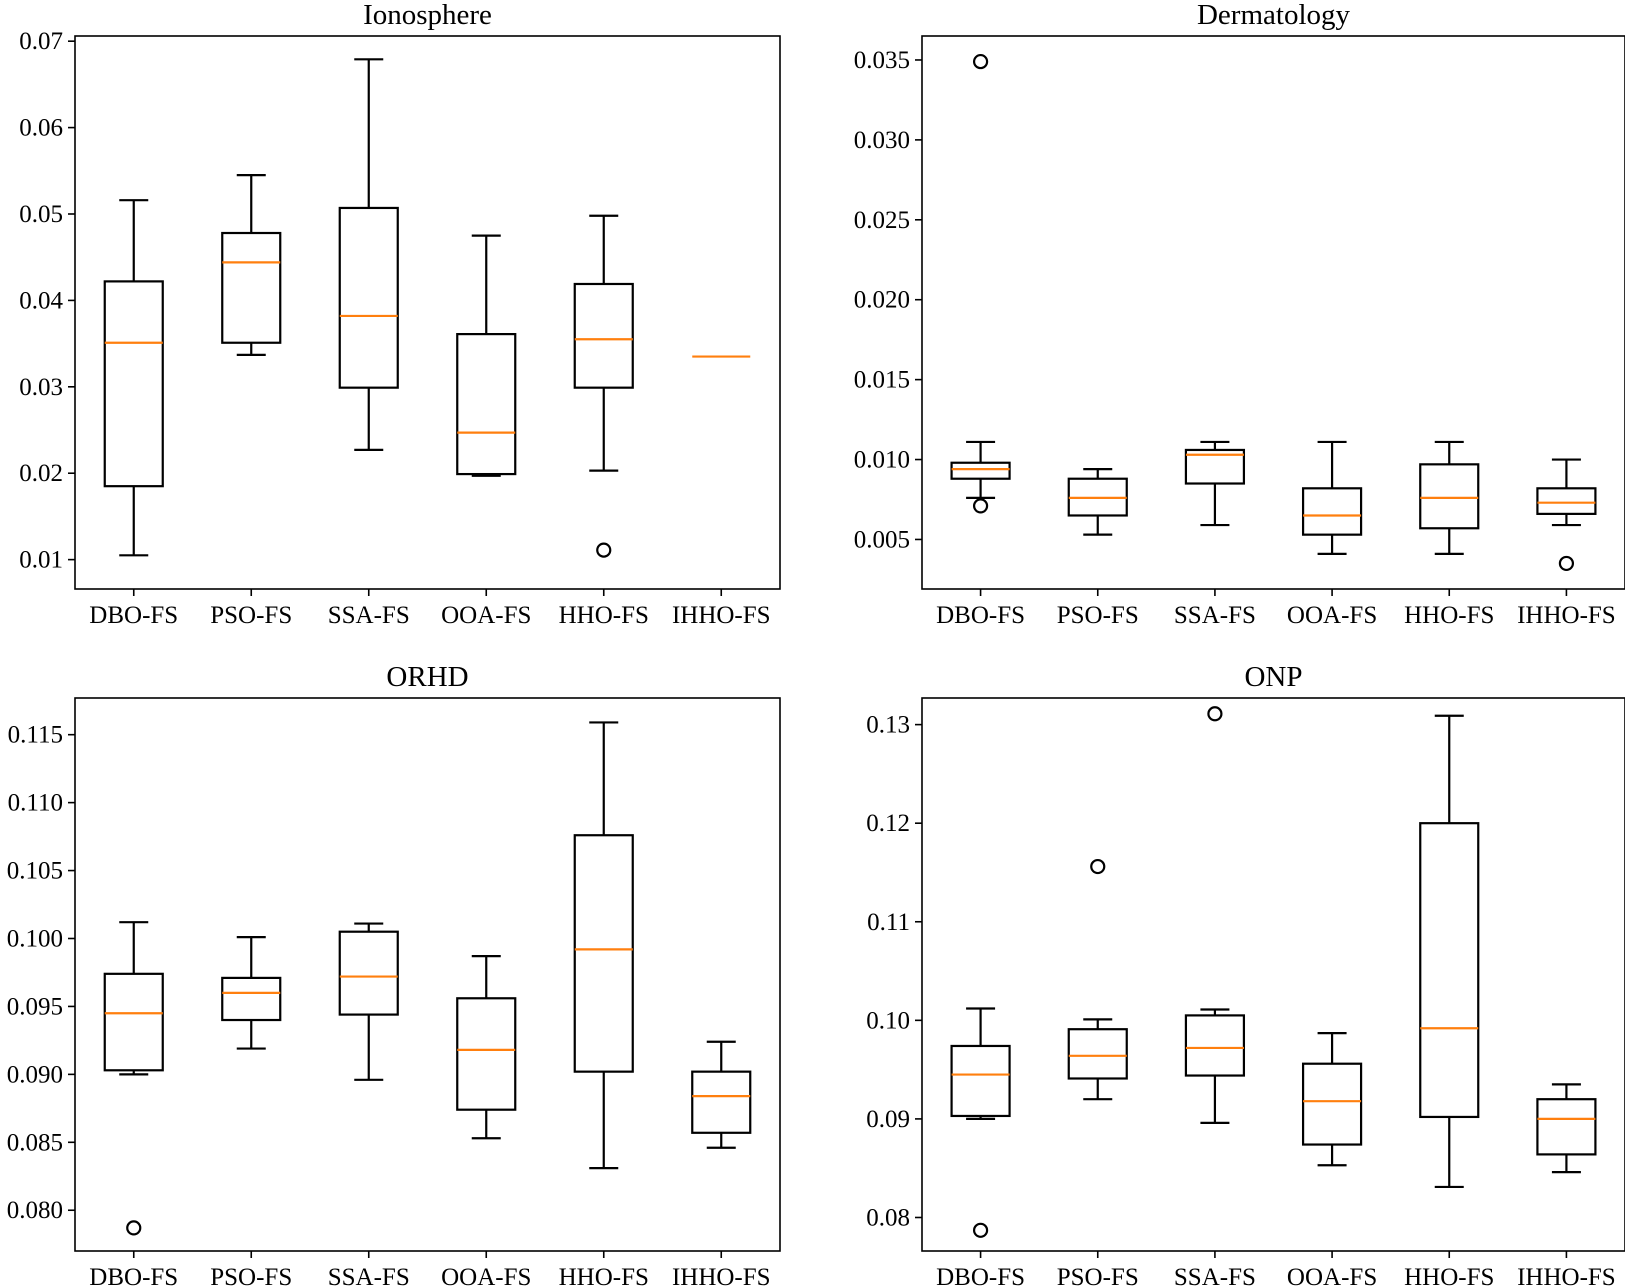  I want to click on y-tick-label: 0.090, so click(35, 1074).